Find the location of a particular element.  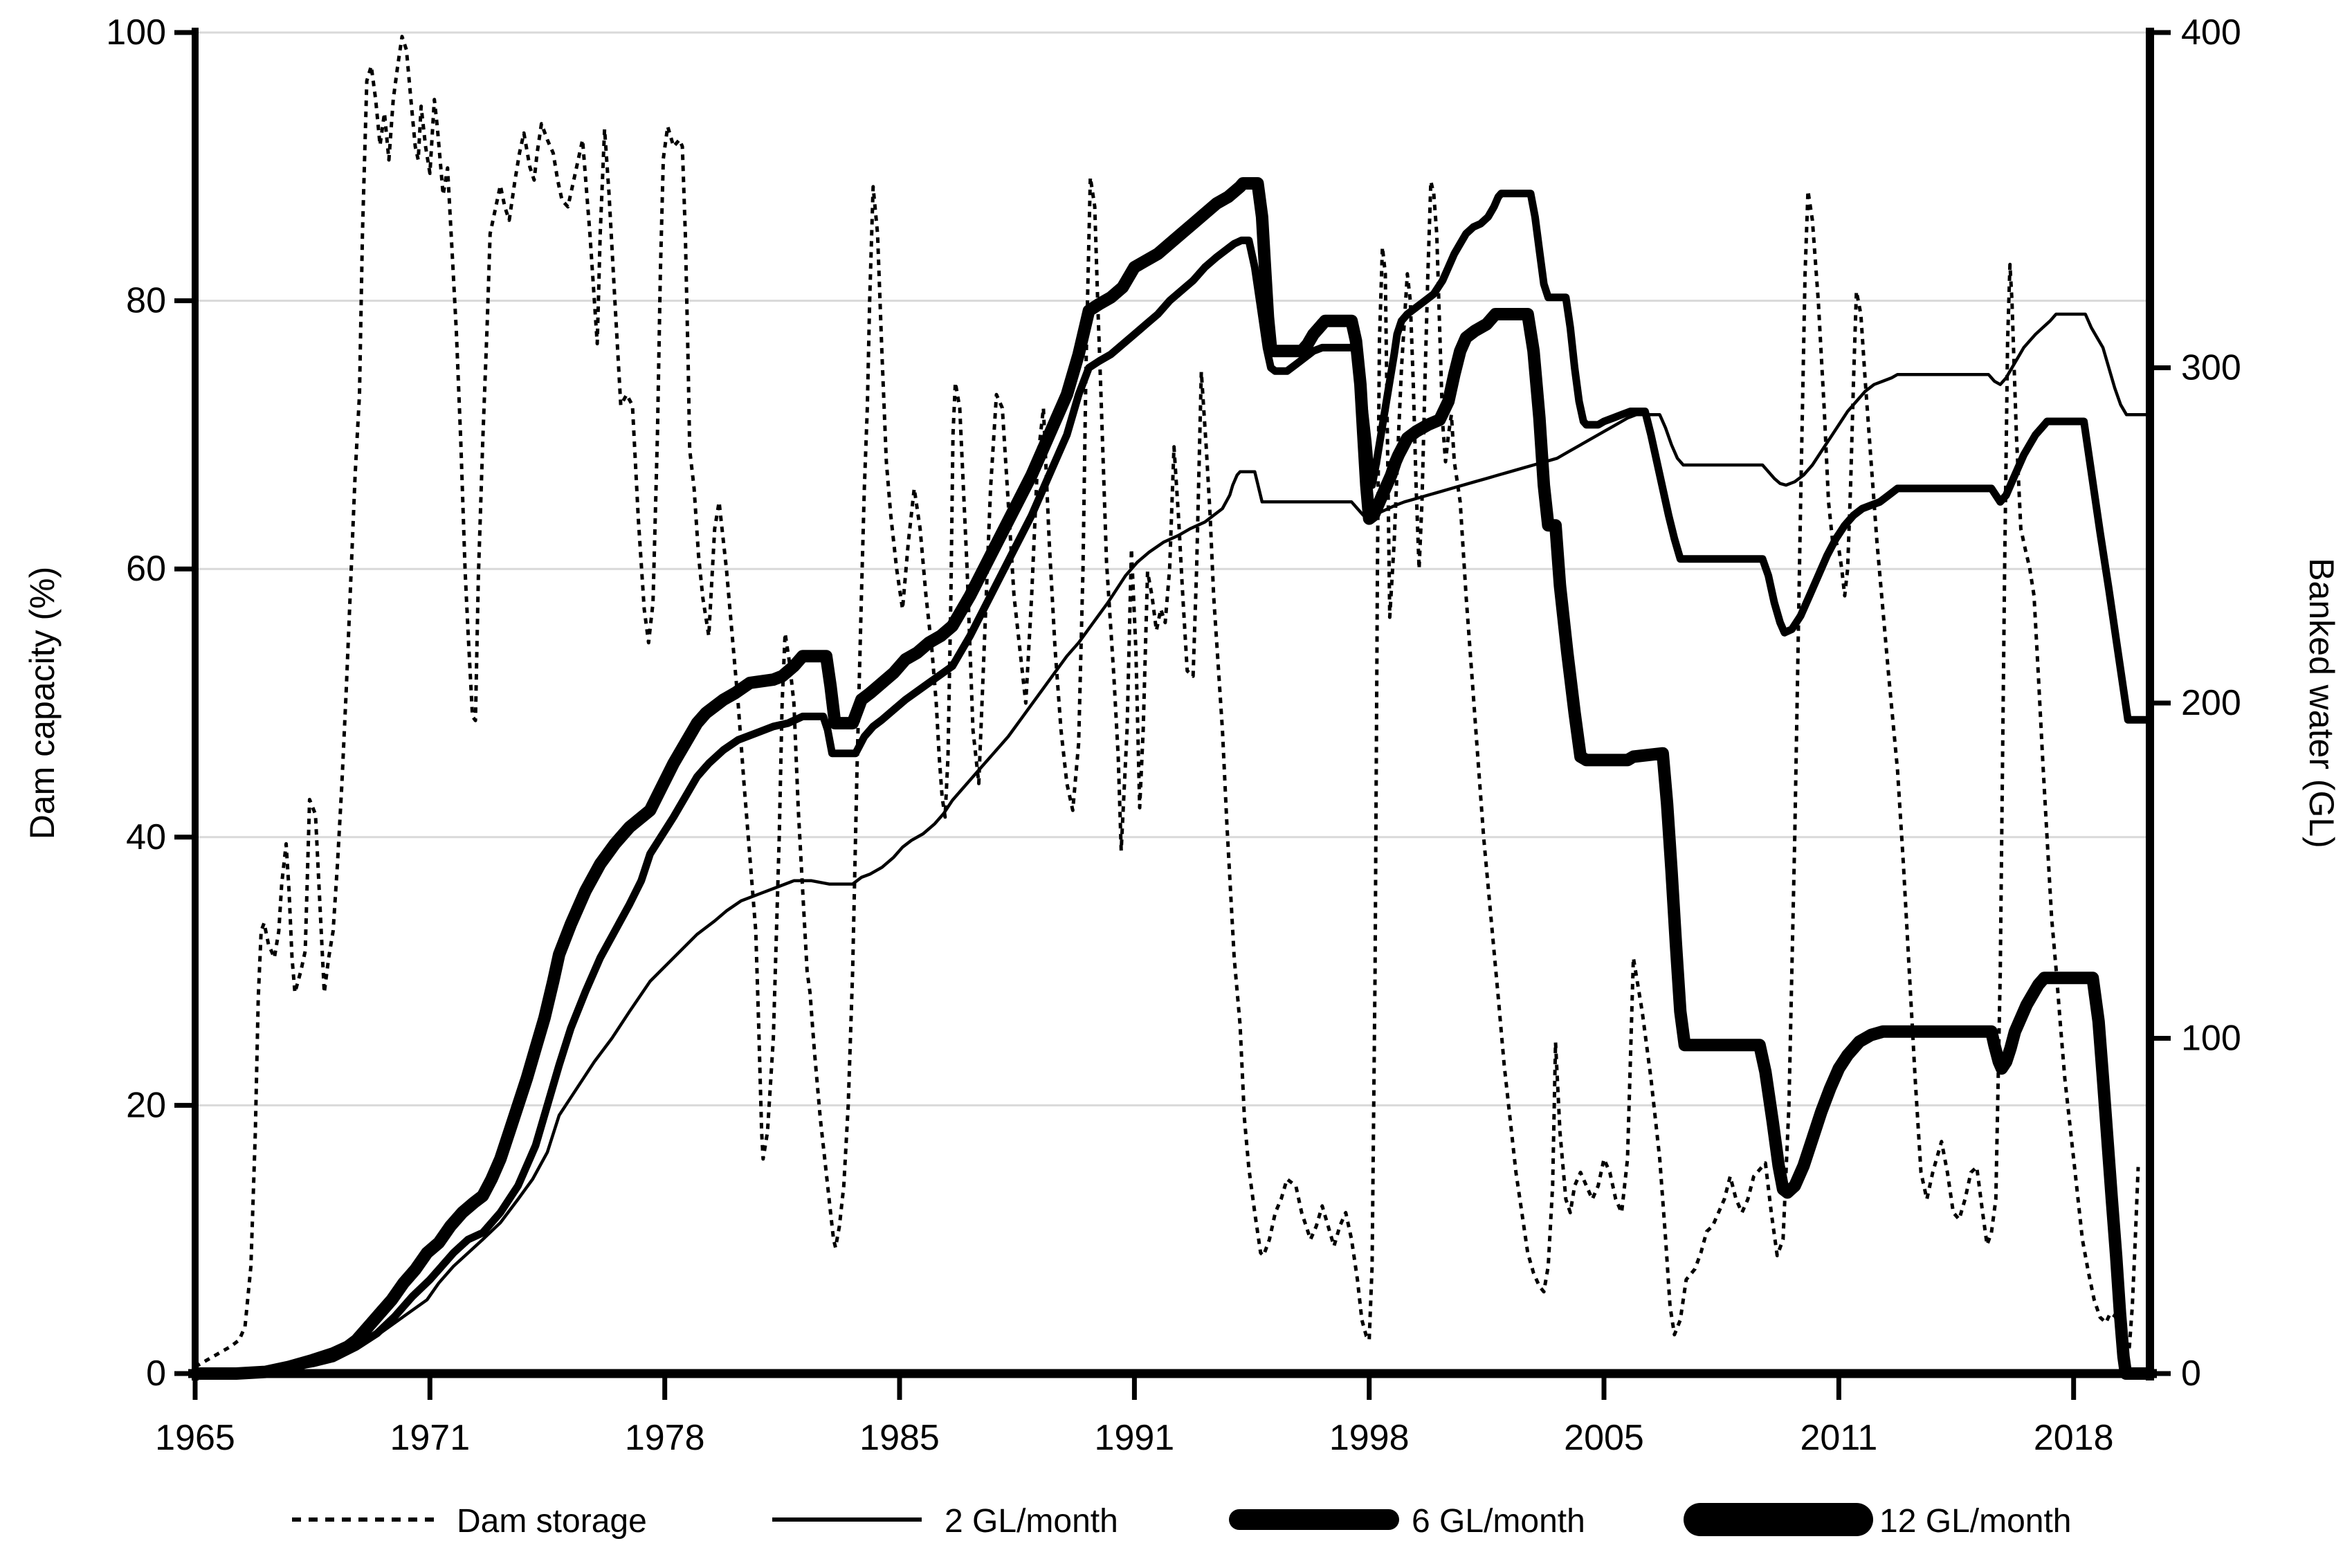

x-axis-tick-labels: 1965 1971 1978 1985 1991 1998 2005 2011 2018 is located at coordinates (1134, 1438).